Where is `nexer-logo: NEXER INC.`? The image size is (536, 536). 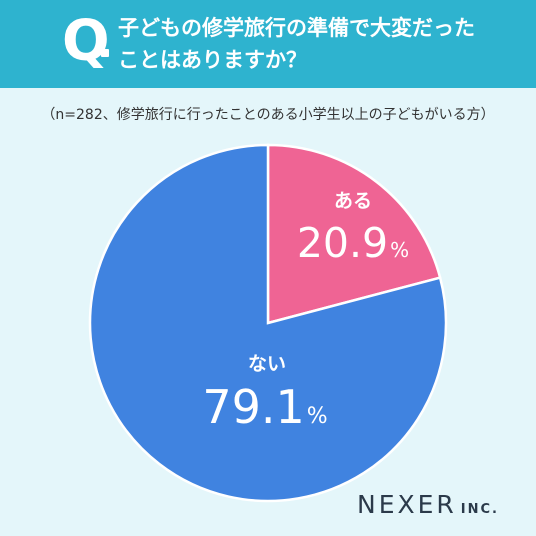 nexer-logo: NEXER INC. is located at coordinates (428, 507).